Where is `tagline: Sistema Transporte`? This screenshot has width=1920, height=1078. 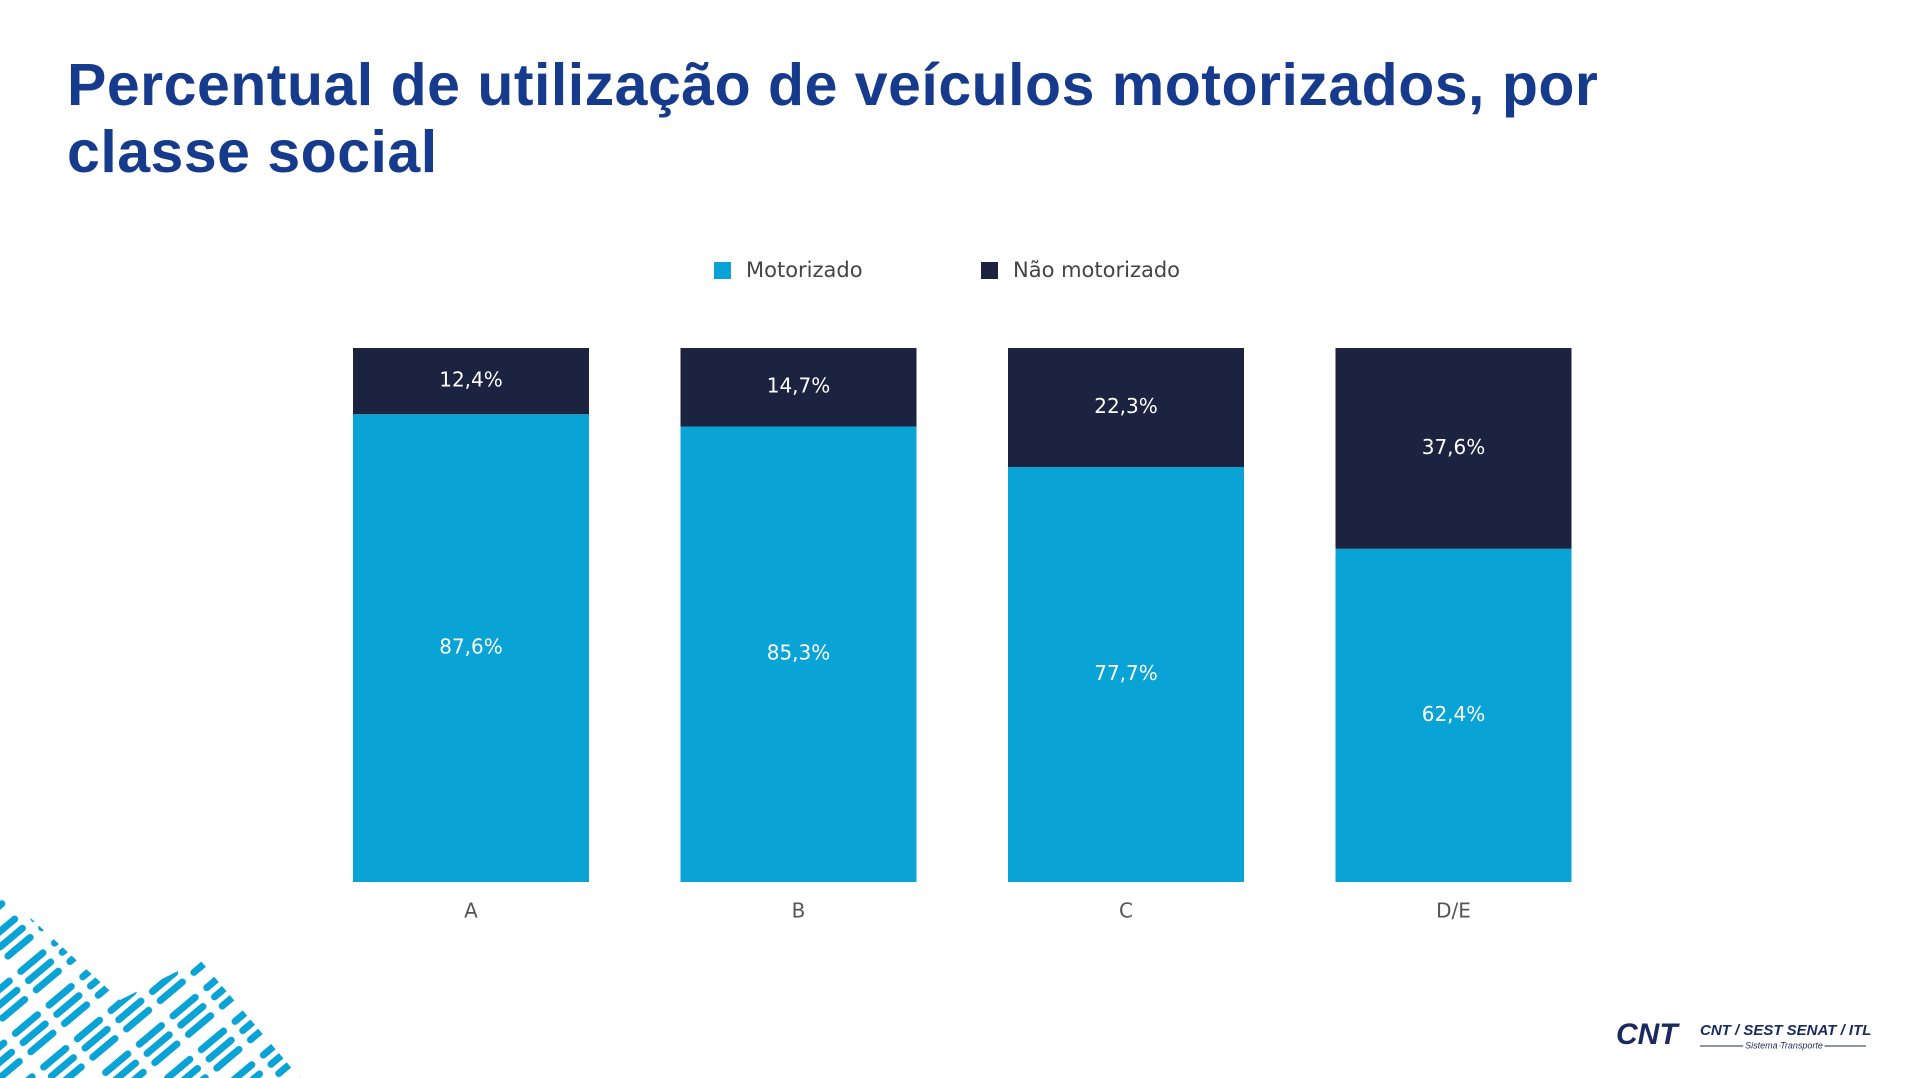
tagline: Sistema Transporte is located at coordinates (1784, 1045).